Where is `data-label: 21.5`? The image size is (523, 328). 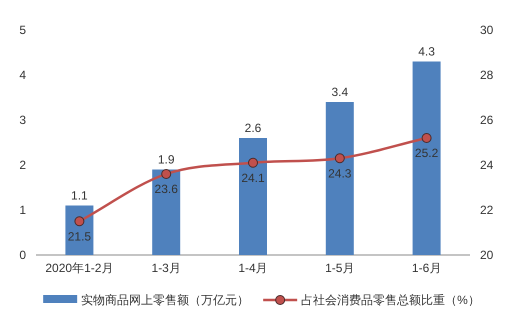
data-label: 21.5 is located at coordinates (80, 236).